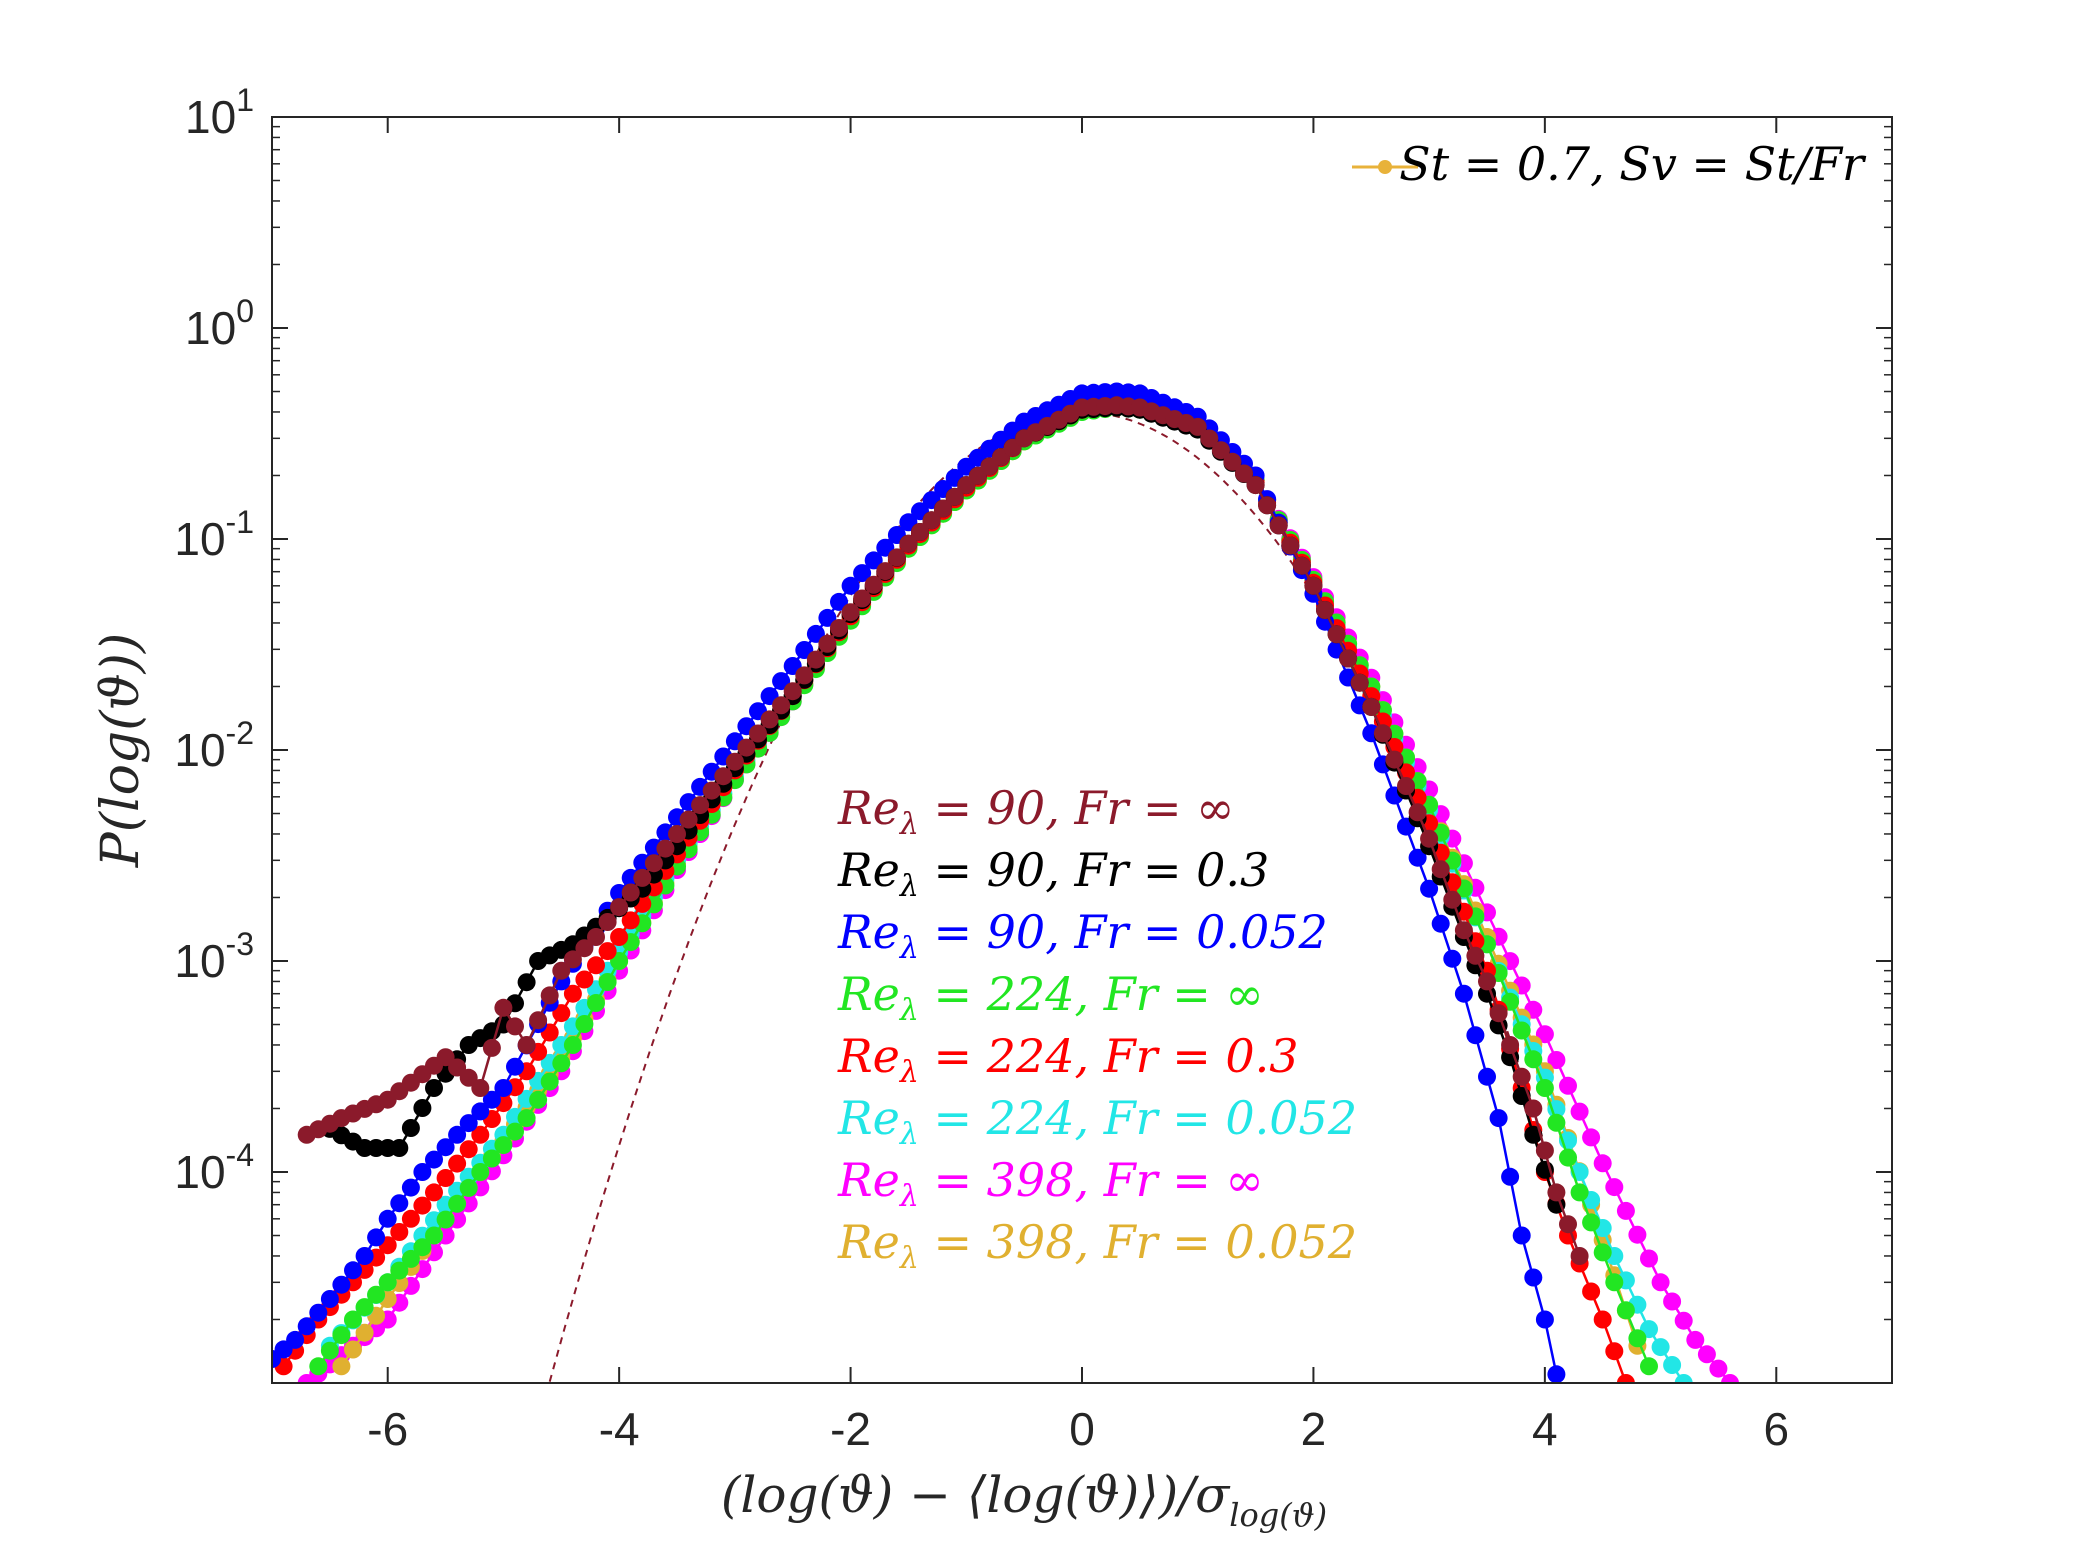 This screenshot has width=2075, height=1542. I want to click on series-annotation: Reλ = 398, Fr = 0.052, so click(1097, 1245).